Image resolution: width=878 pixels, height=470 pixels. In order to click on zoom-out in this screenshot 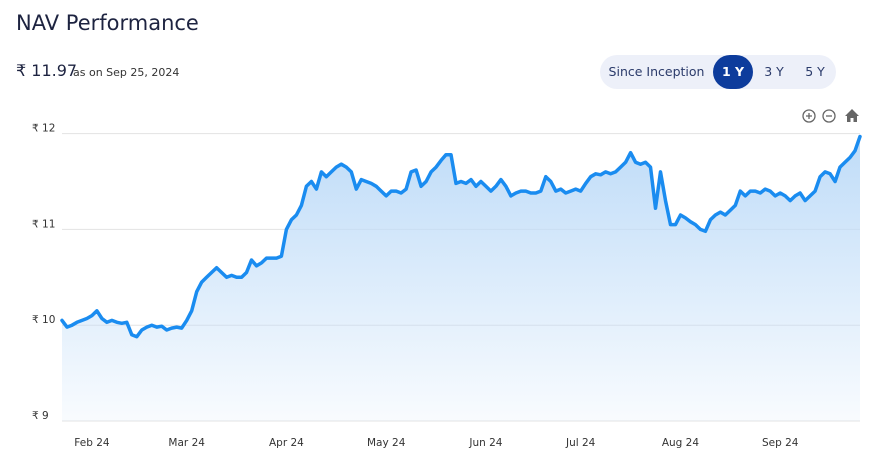, I will do `click(829, 116)`.